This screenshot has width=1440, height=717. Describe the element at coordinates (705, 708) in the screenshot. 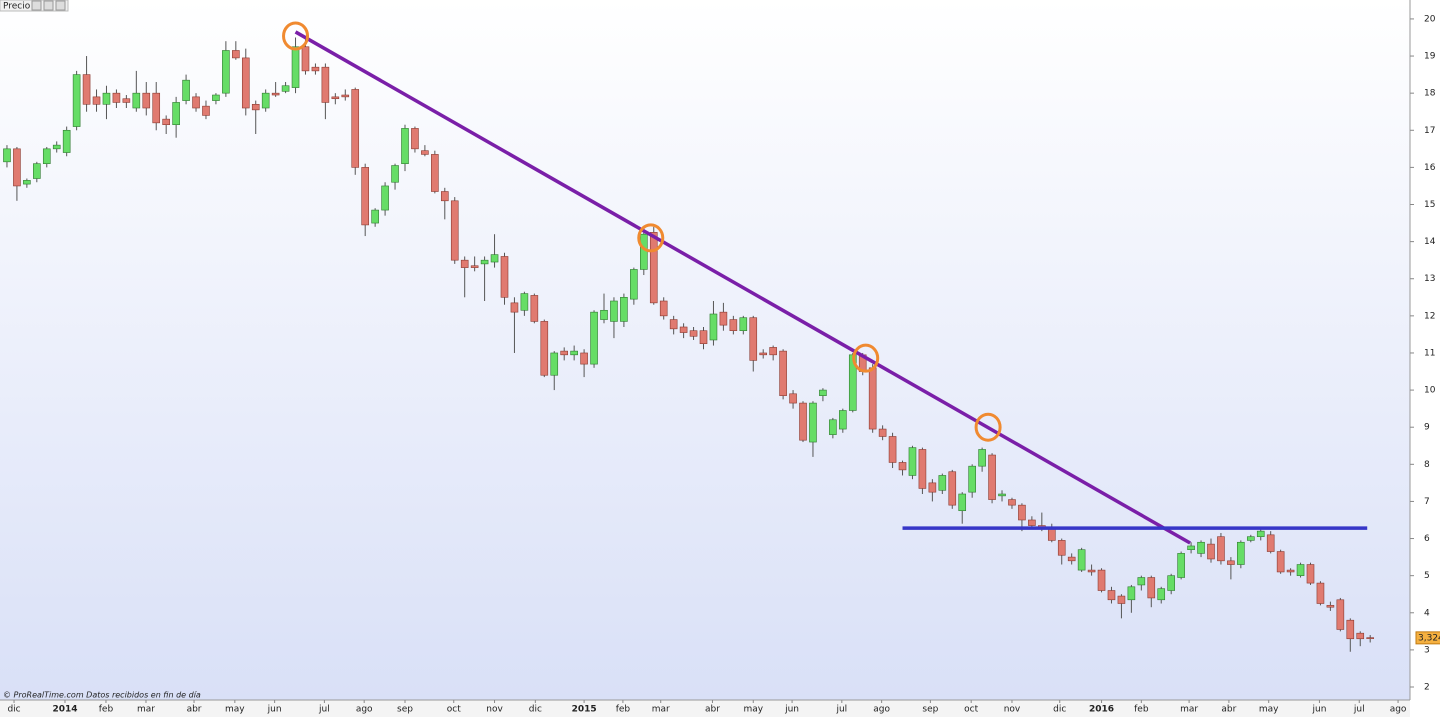

I see `x-axis-area` at that location.